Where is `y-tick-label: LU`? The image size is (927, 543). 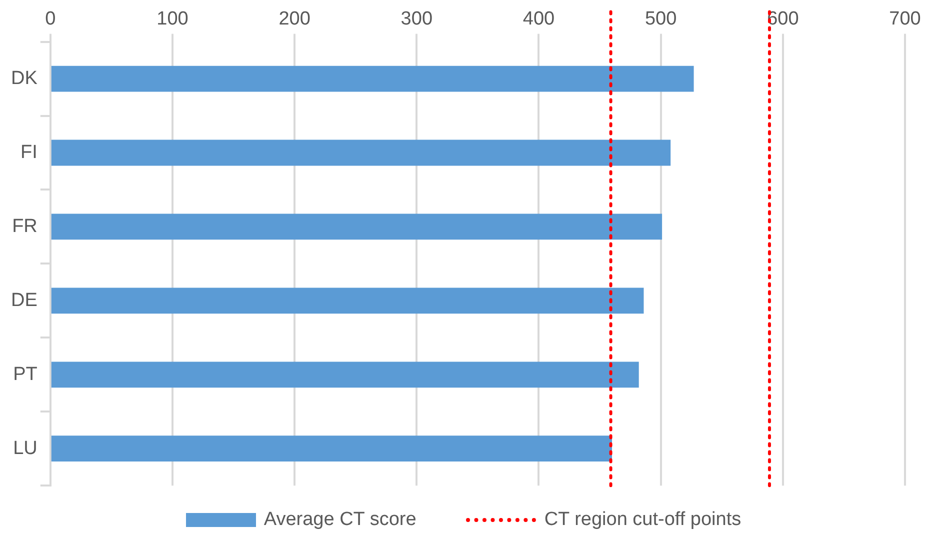
y-tick-label: LU is located at coordinates (25, 448).